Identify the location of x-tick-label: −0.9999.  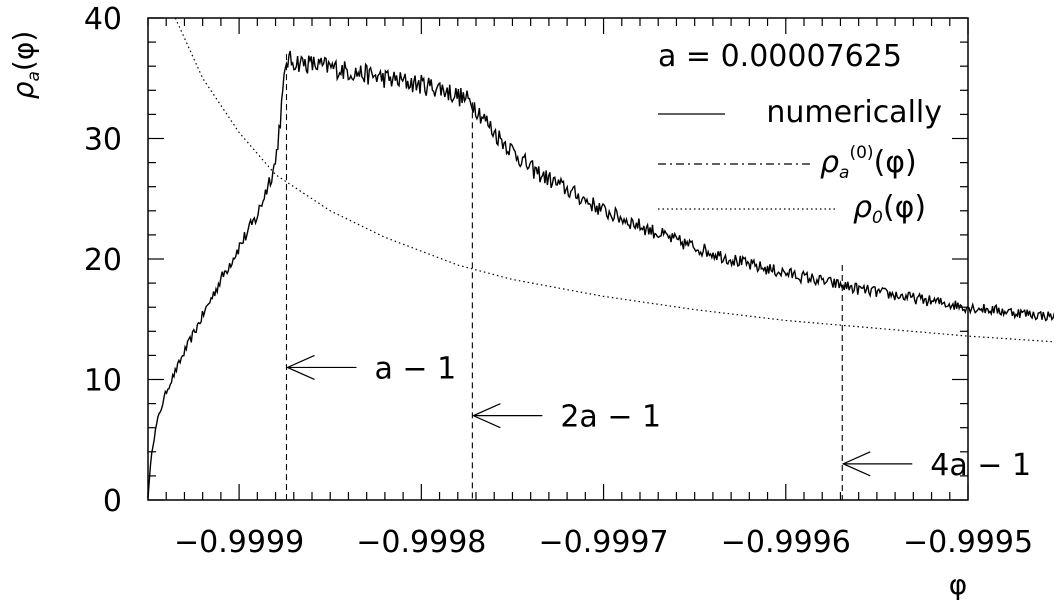
(239, 542).